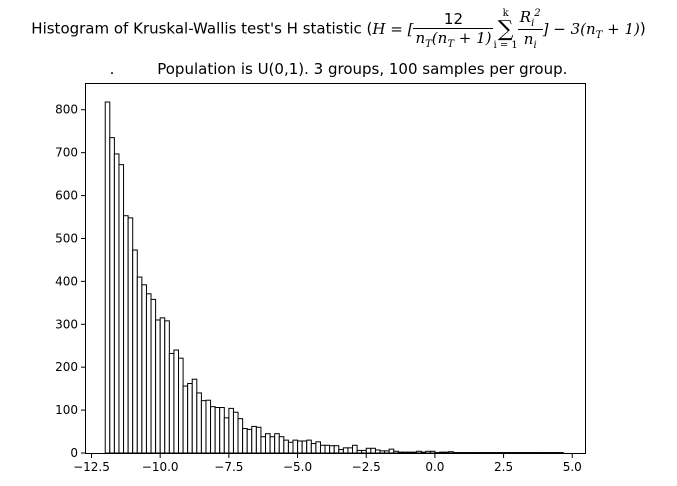 Image resolution: width=677 pixels, height=486 pixels. Describe the element at coordinates (327, 463) in the screenshot. I see `x-axis: −12.5 −10.0 −7.5 −5.0 −2.5 0.0 2.5 5.0` at that location.